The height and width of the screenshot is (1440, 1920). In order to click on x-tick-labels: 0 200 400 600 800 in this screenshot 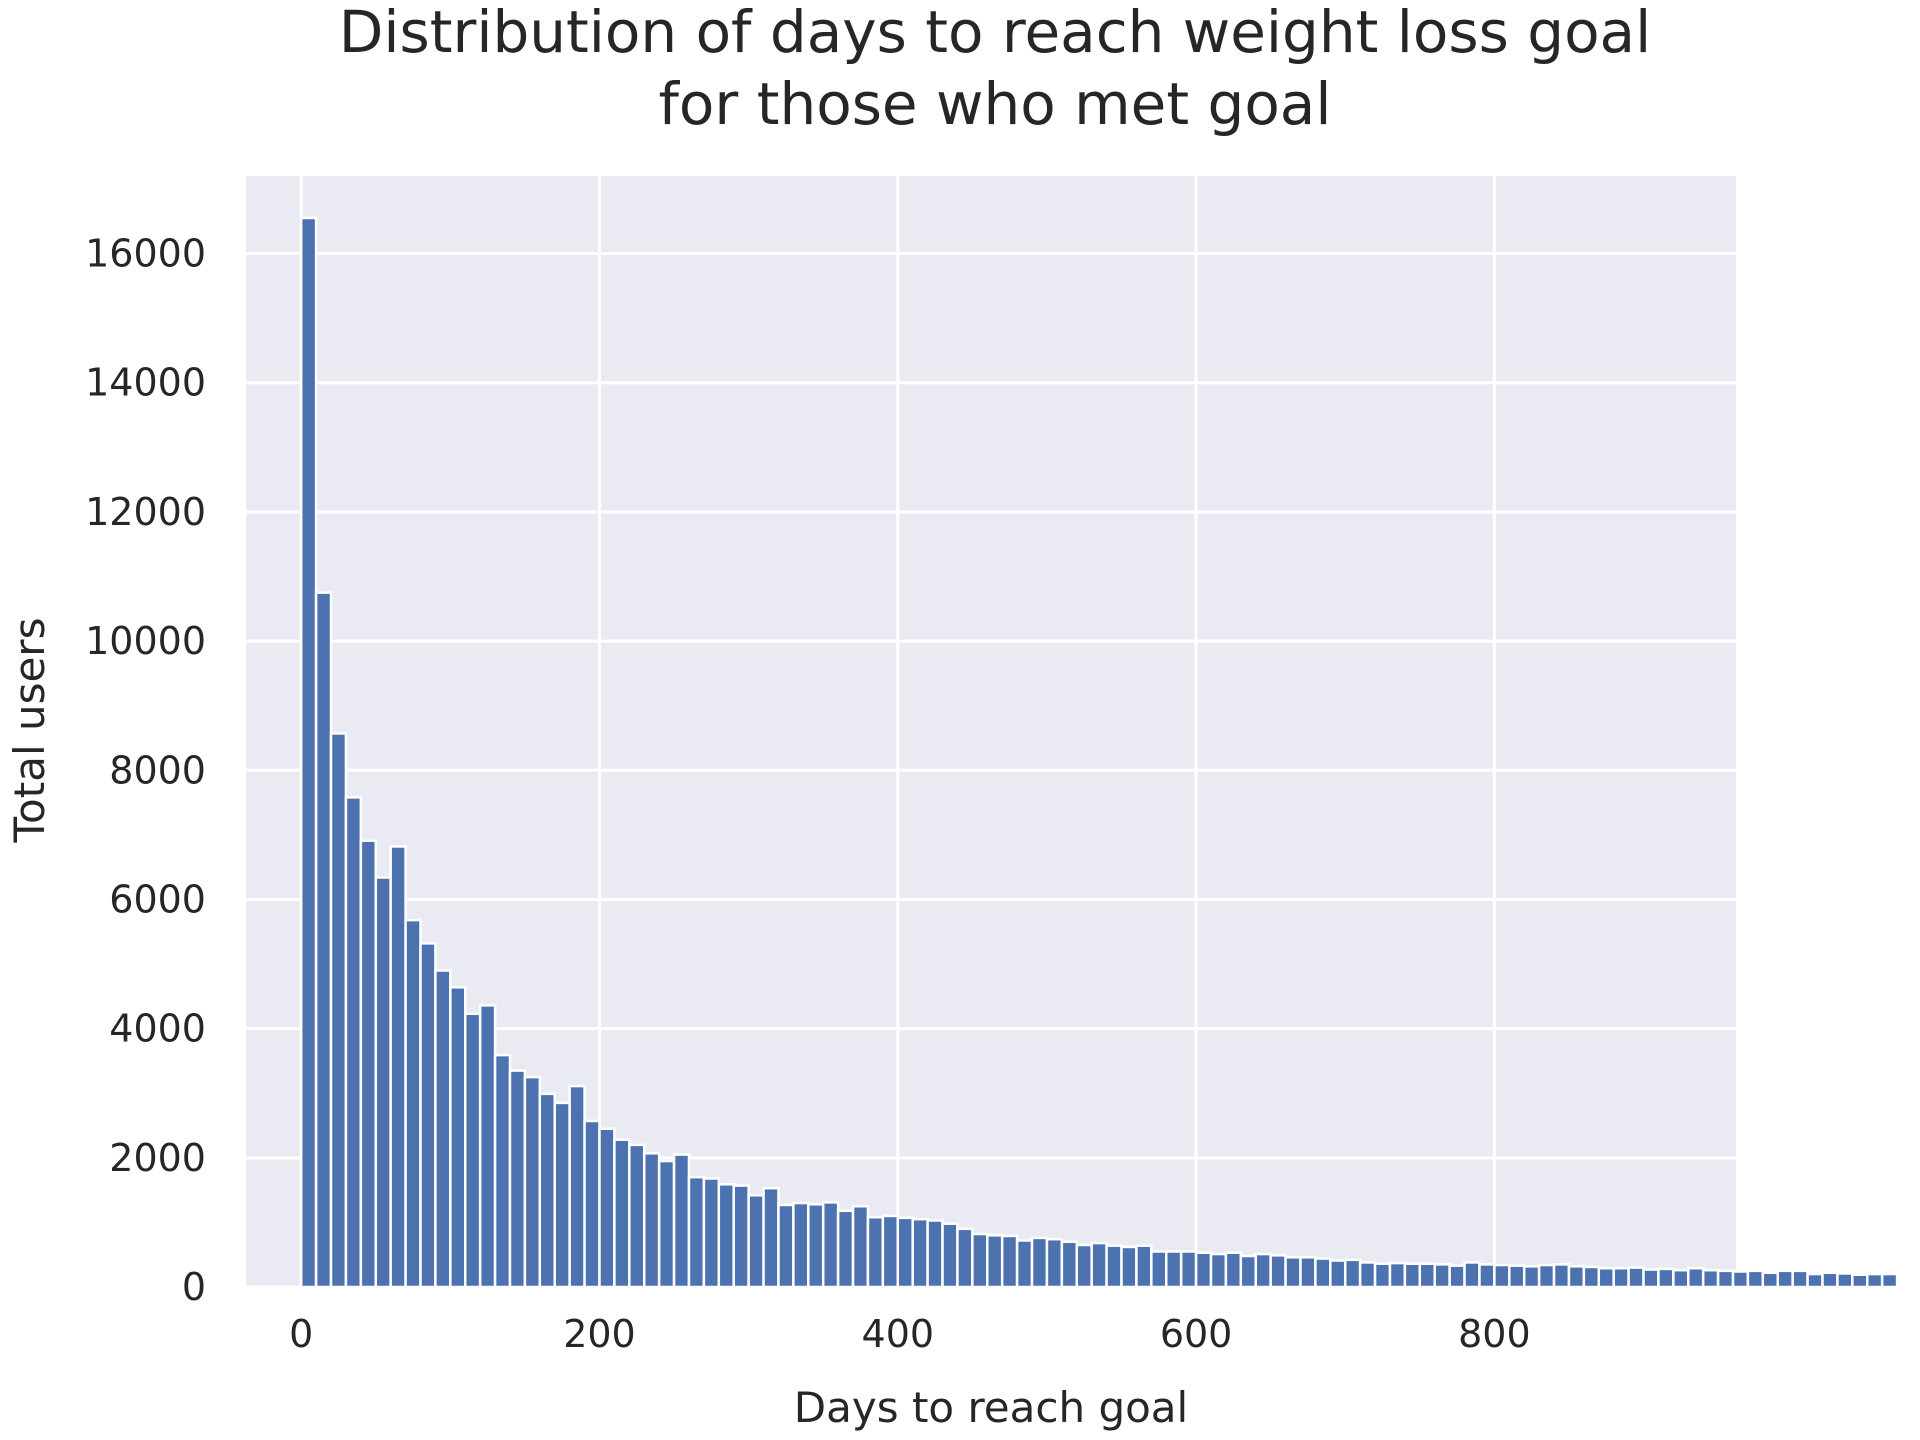, I will do `click(910, 1334)`.